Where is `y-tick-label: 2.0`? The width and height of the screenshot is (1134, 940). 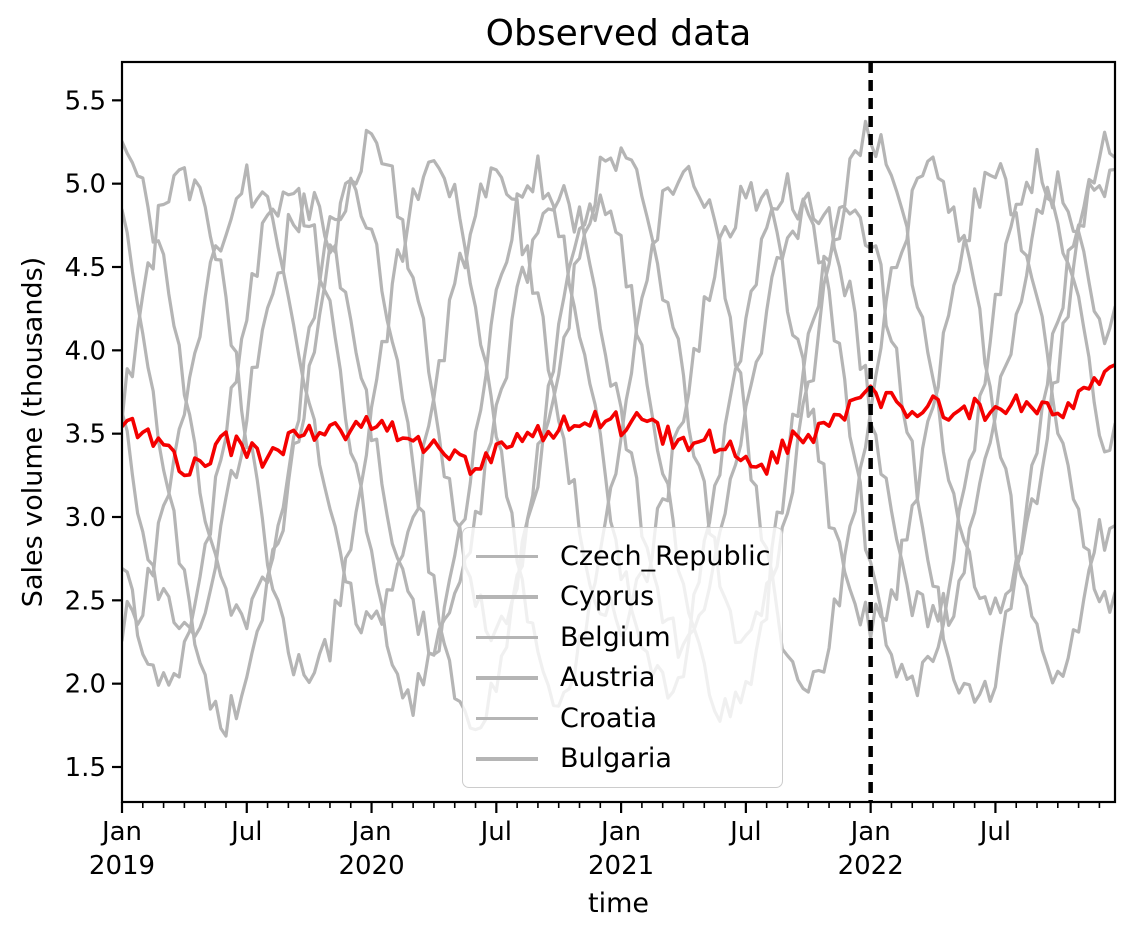 y-tick-label: 2.0 is located at coordinates (85, 685).